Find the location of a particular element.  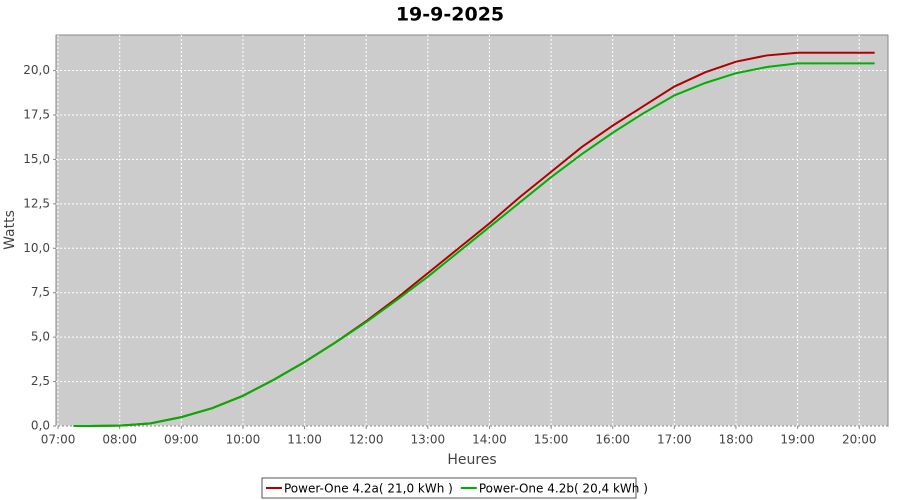

chart-title: 19-9-2025 is located at coordinates (450, 15).